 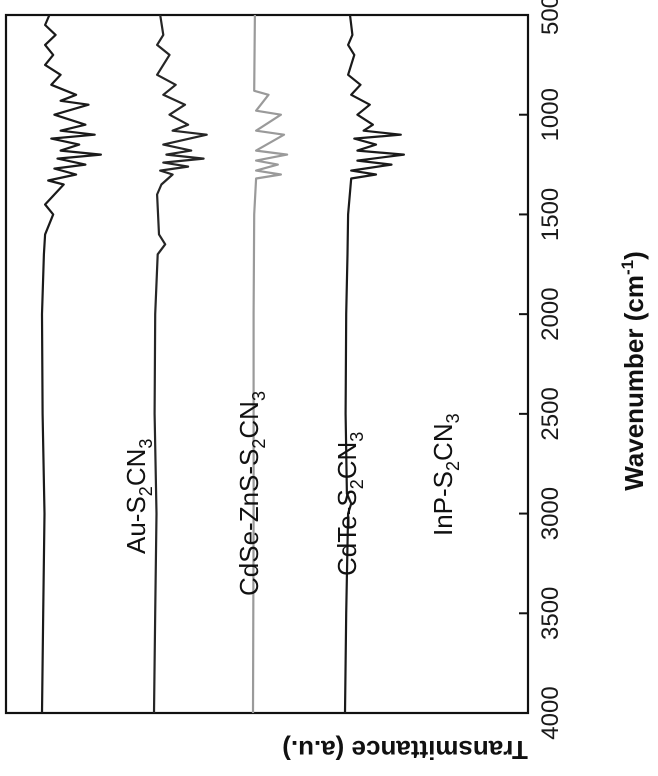 I want to click on series-label-au: Au-S2CN3, so click(x=138, y=496).